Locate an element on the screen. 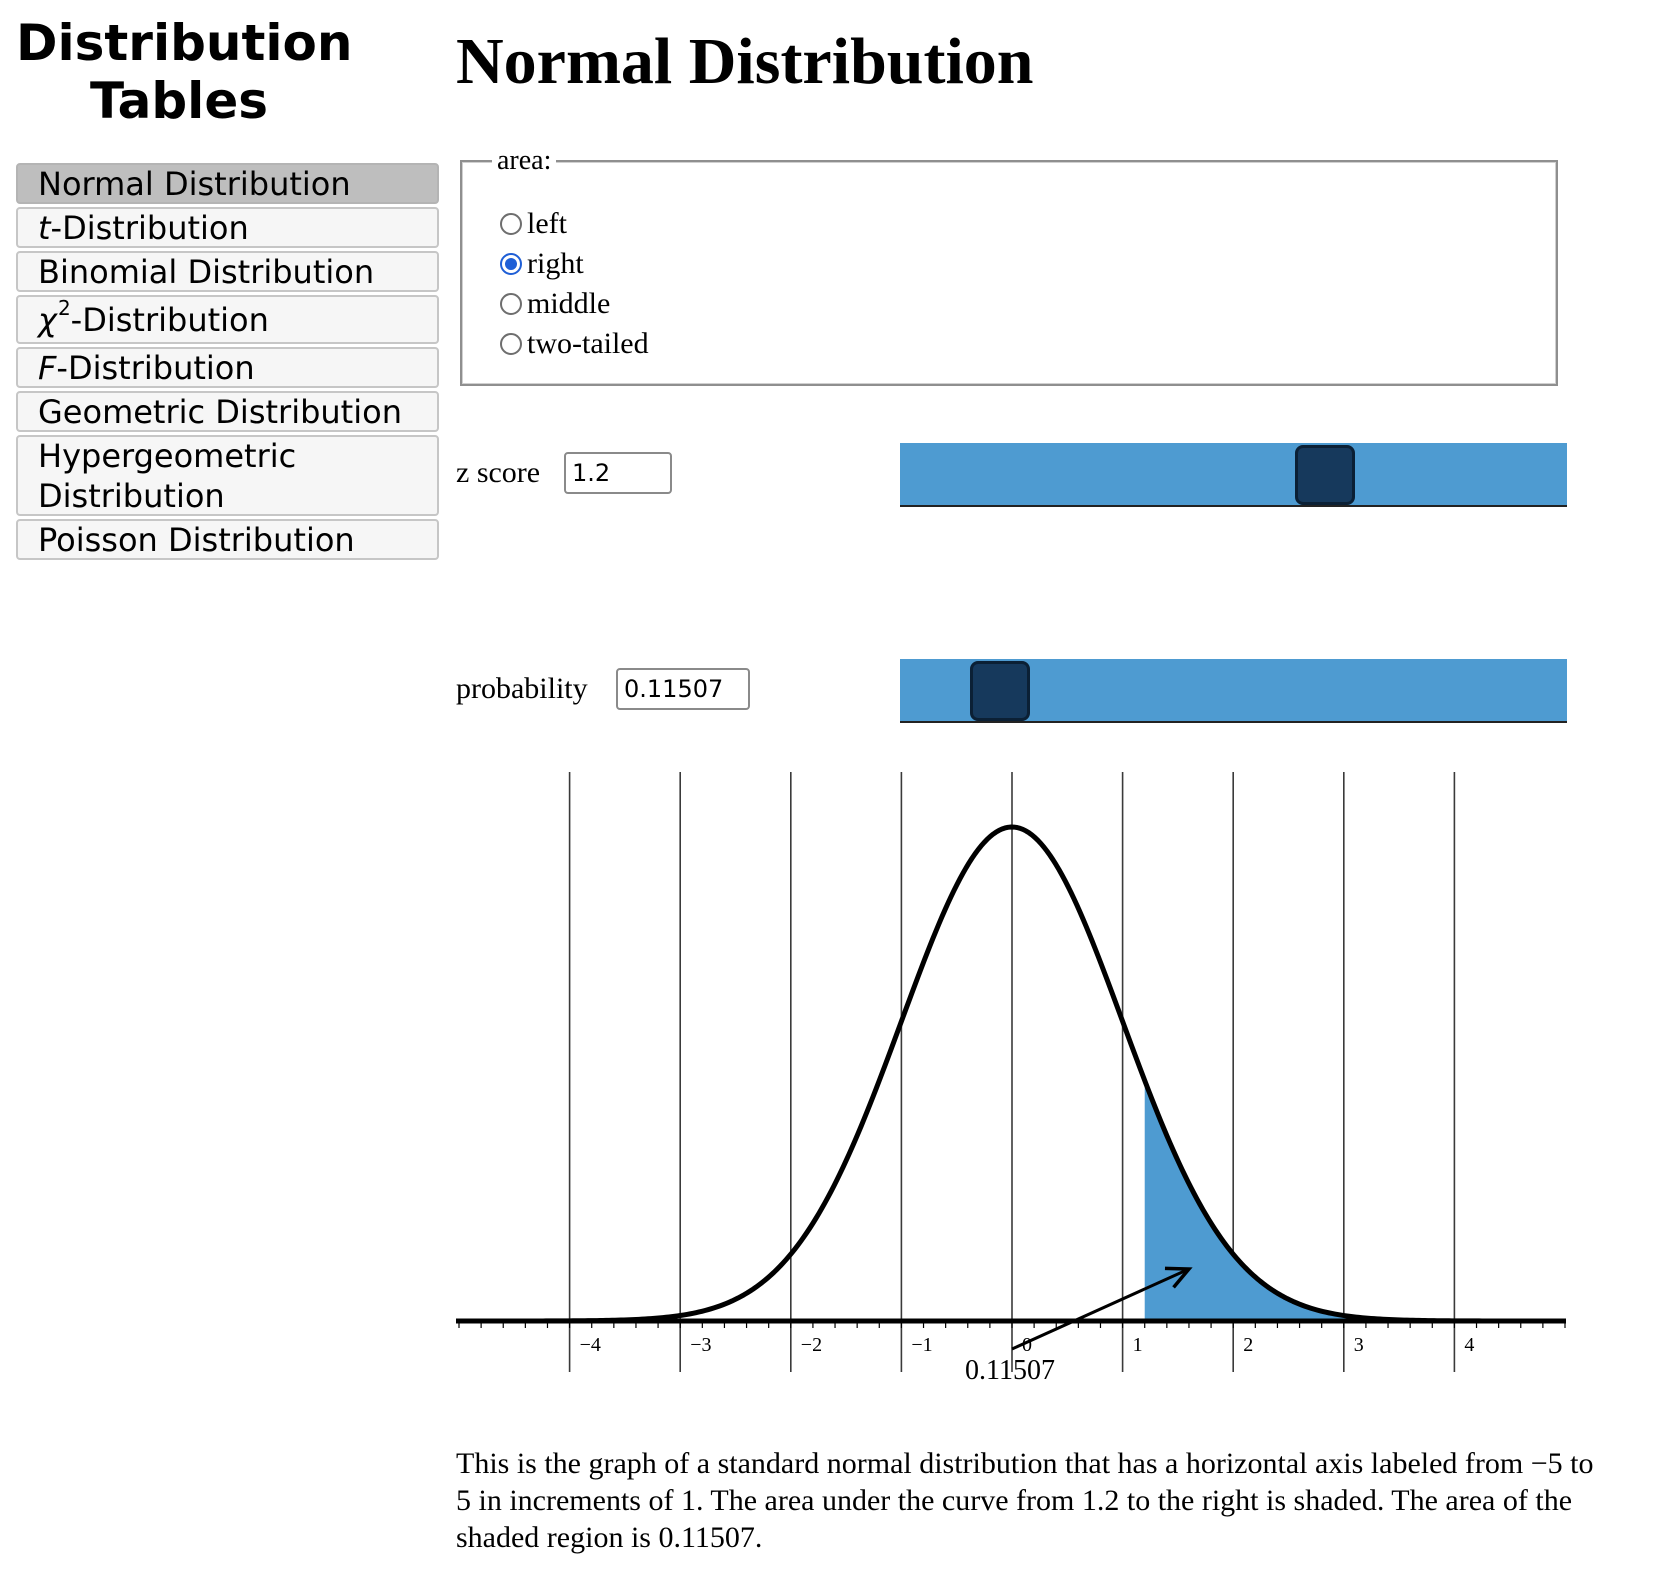 This screenshot has height=1578, width=1674. tick-label: −3 is located at coordinates (700, 1345).